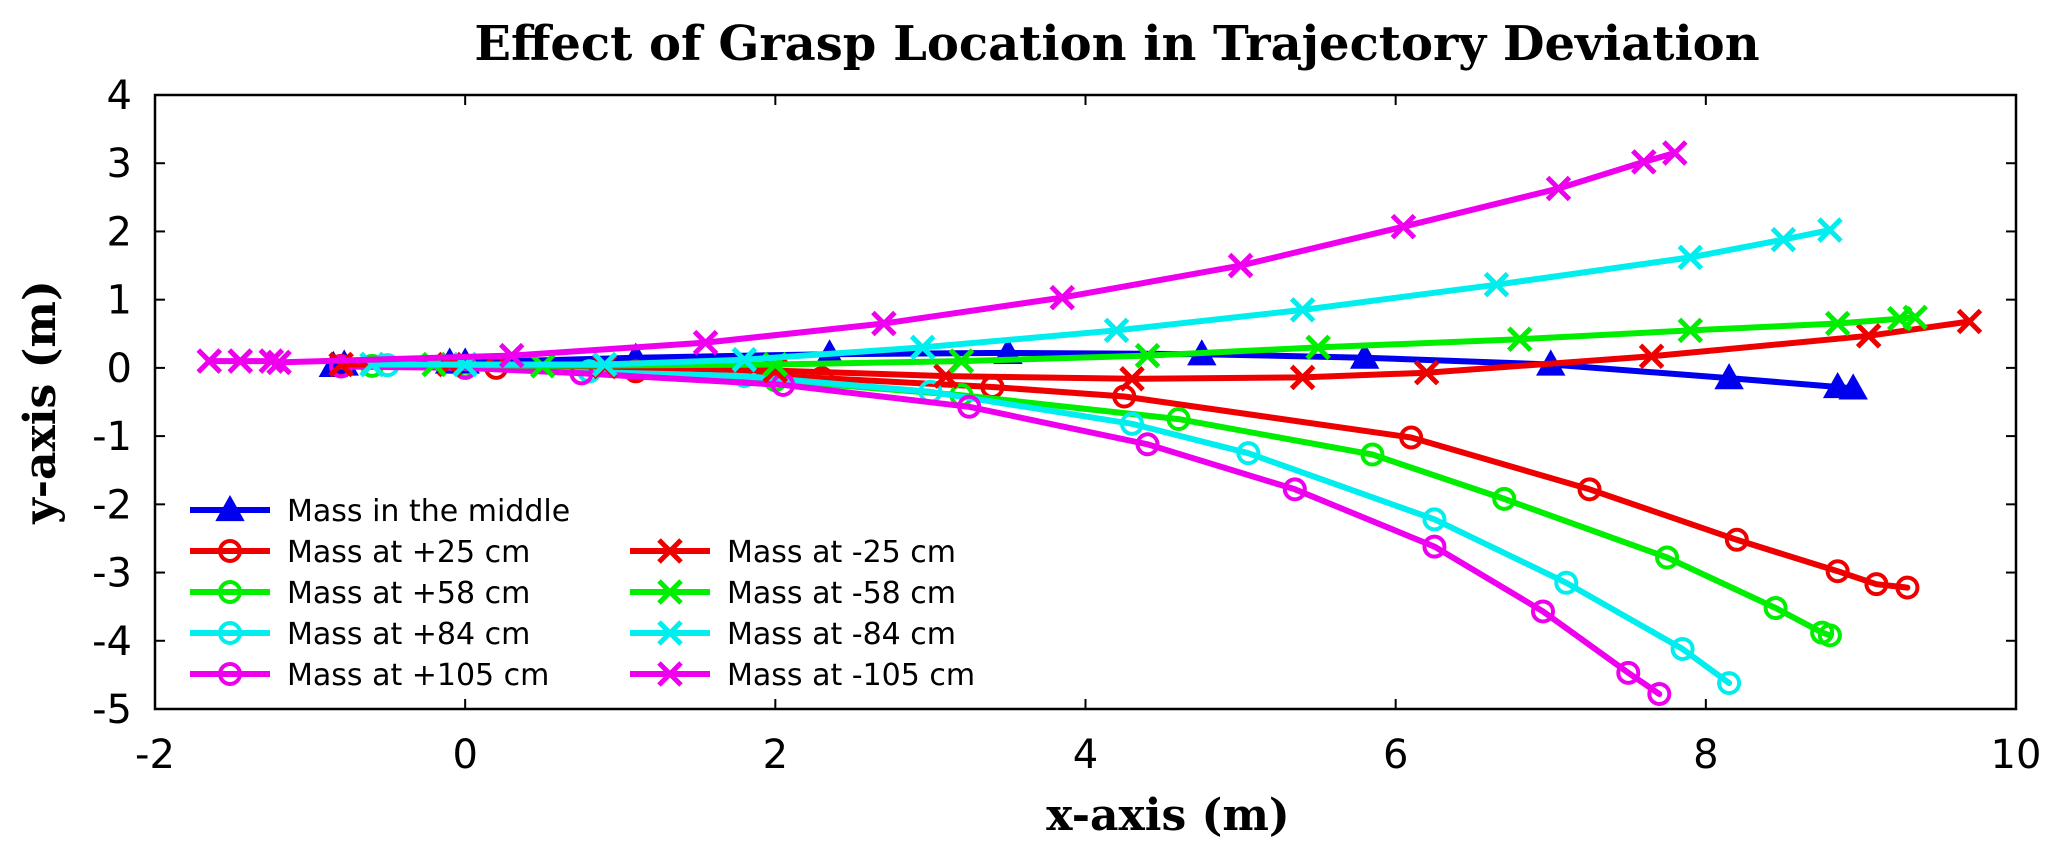  What do you see at coordinates (841, 552) in the screenshot?
I see `legend-label: Mass at -25 cm` at bounding box center [841, 552].